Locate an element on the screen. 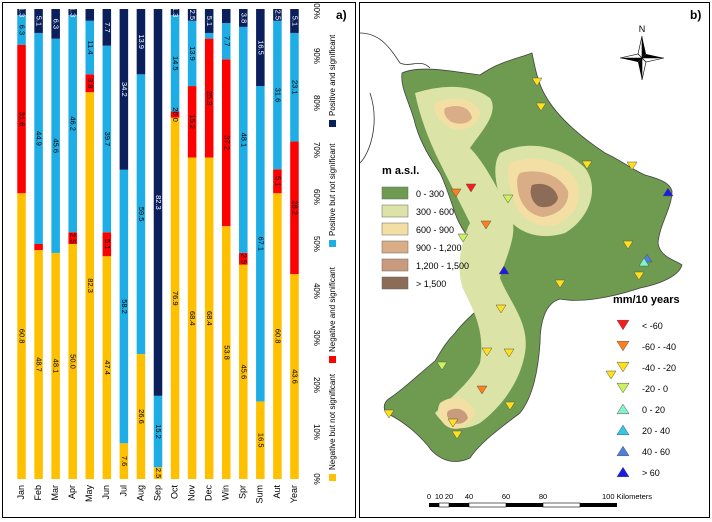 This screenshot has height=522, width=712. x-tick-label: Apr is located at coordinates (72, 492).